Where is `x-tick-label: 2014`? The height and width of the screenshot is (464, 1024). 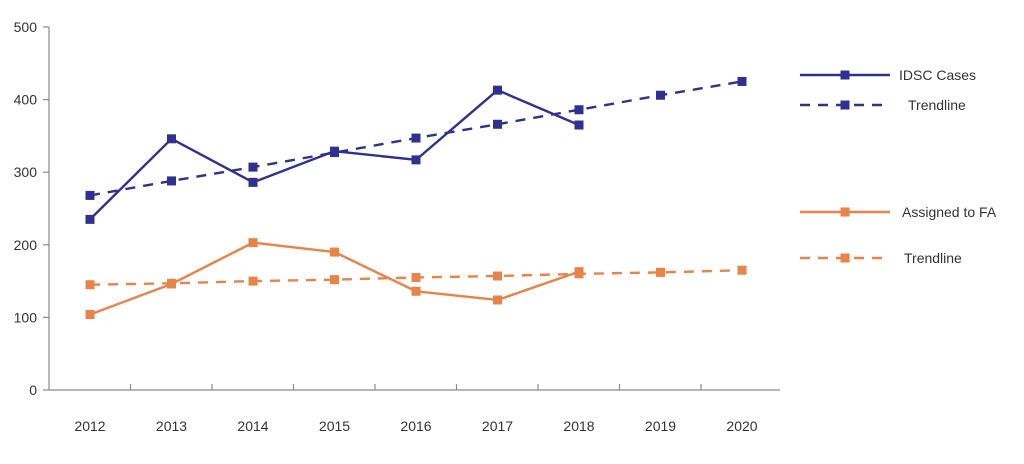 x-tick-label: 2014 is located at coordinates (252, 426).